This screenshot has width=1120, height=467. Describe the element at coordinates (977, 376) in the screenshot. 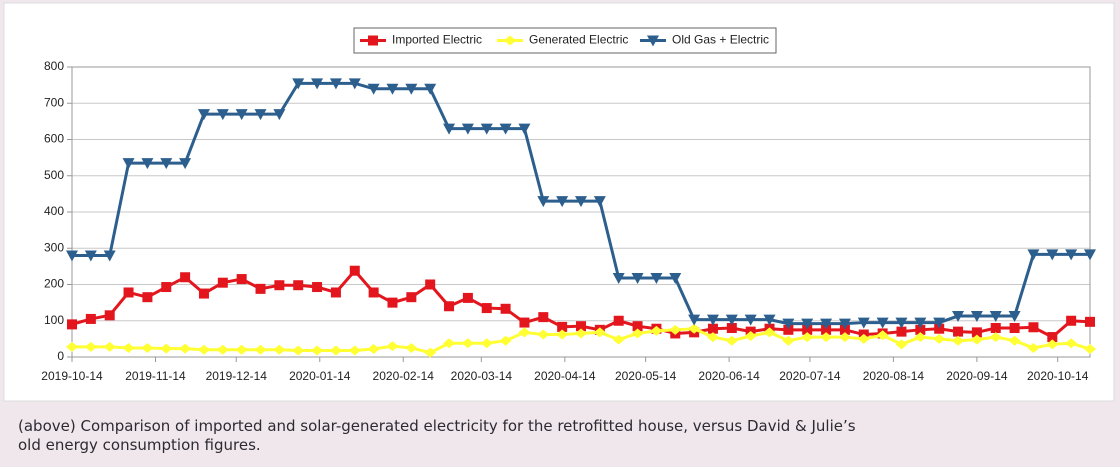

I see `x-tick-label: 2020-09-14` at that location.